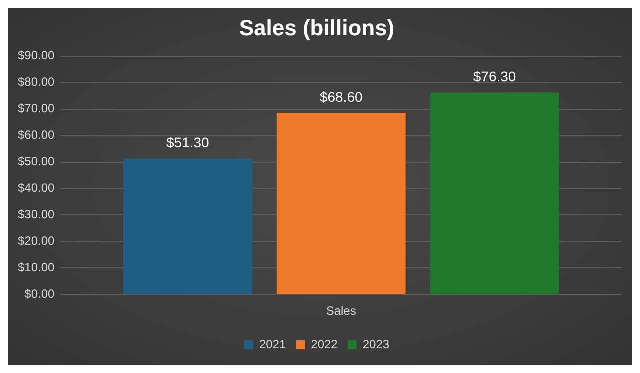 The image size is (640, 373). What do you see at coordinates (376, 344) in the screenshot?
I see `legend-label: 2023` at bounding box center [376, 344].